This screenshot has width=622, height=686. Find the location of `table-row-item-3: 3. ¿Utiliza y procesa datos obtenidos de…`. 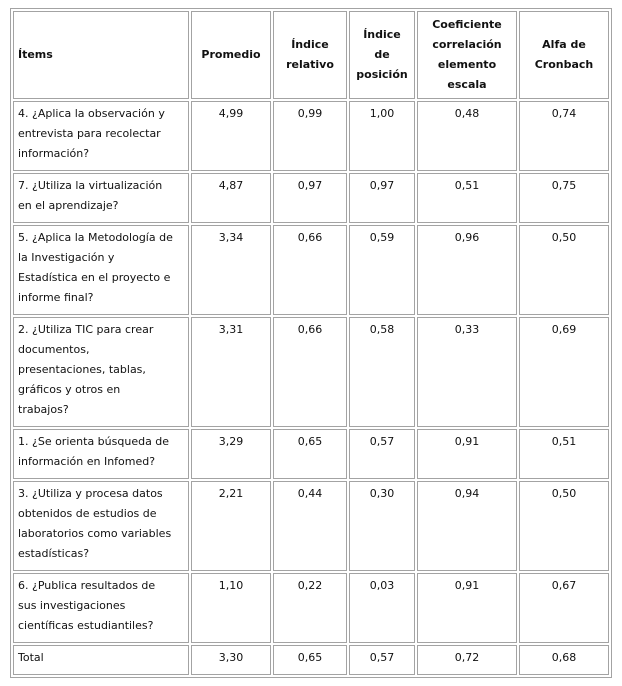

table-row-item-3: 3. ¿Utiliza y procesa datos obtenidos de… is located at coordinates (311, 526).